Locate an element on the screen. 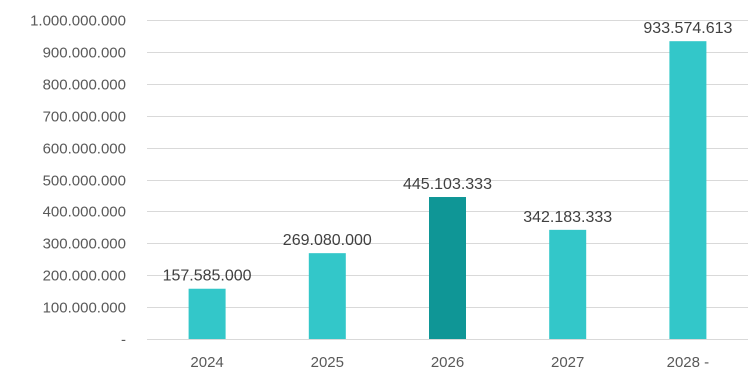  data-label: 157.585.000 is located at coordinates (207, 276).